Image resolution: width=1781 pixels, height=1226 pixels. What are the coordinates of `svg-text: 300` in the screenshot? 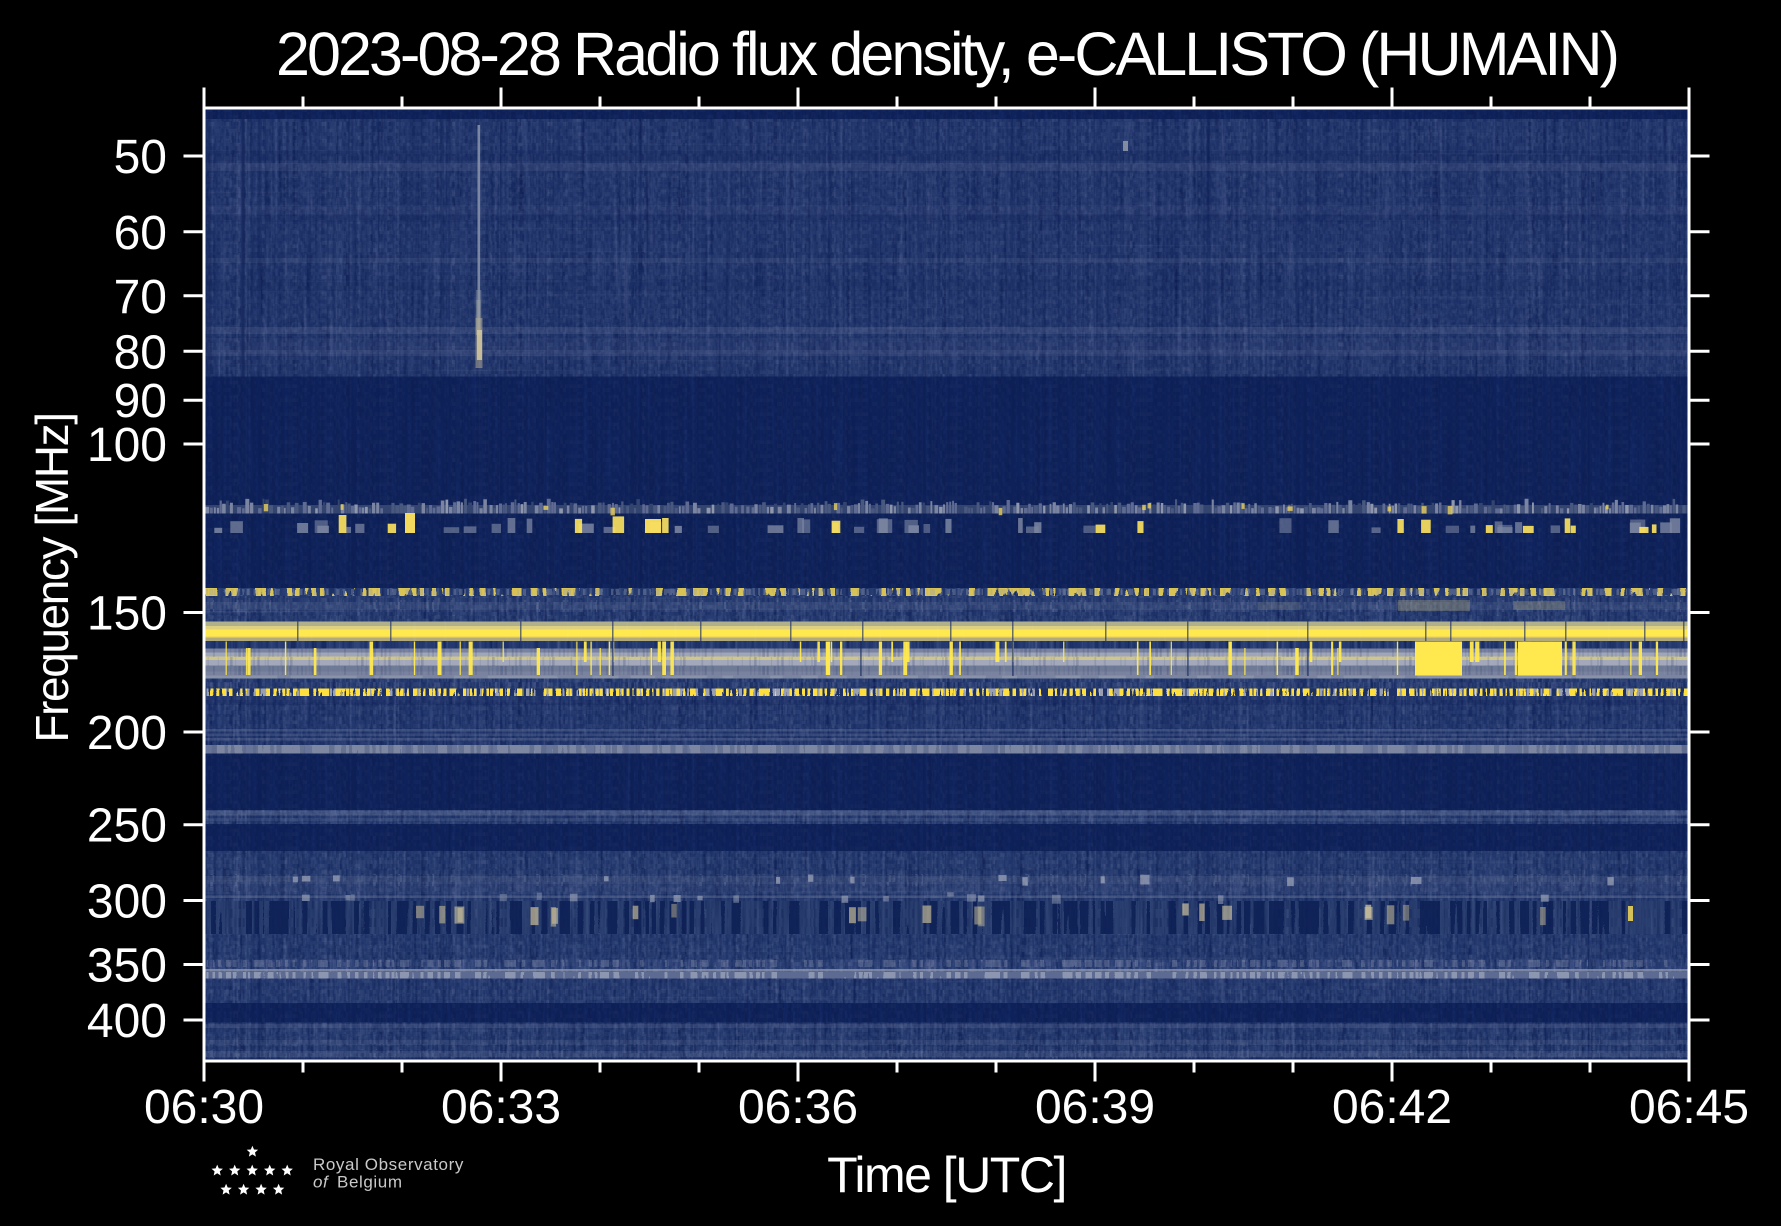 It's located at (127, 902).